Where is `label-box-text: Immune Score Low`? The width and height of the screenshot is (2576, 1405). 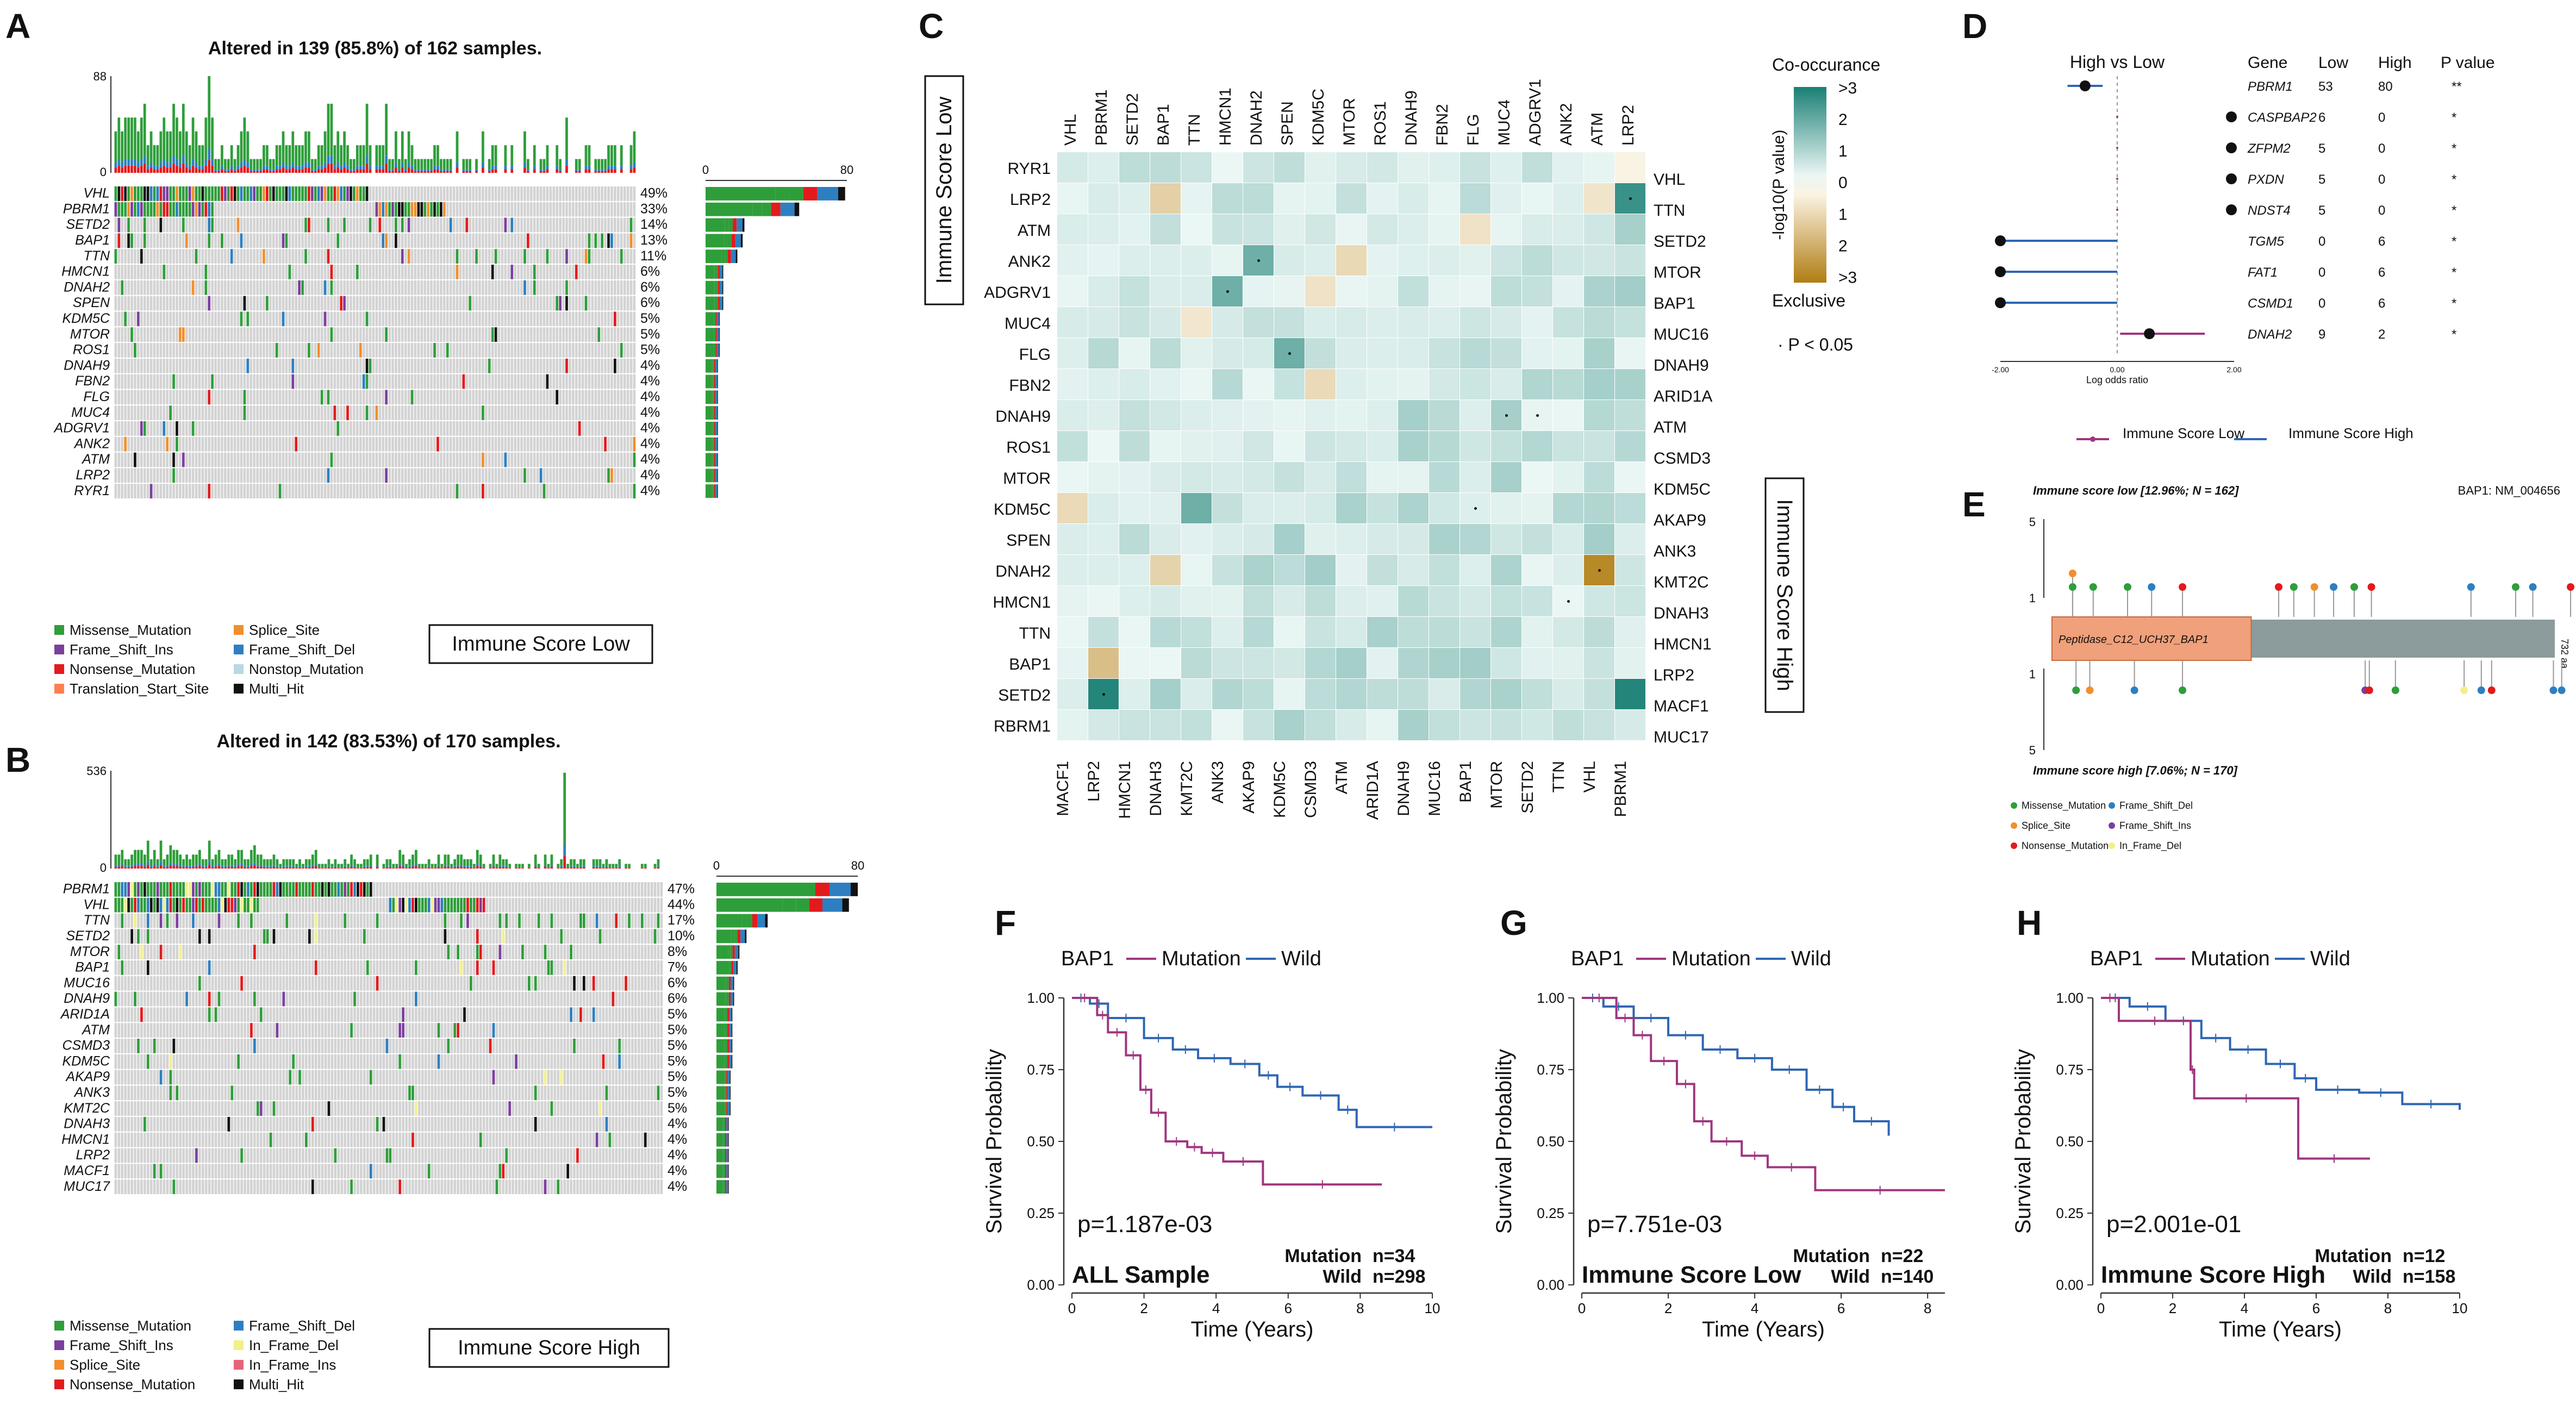
label-box-text: Immune Score Low is located at coordinates (541, 644).